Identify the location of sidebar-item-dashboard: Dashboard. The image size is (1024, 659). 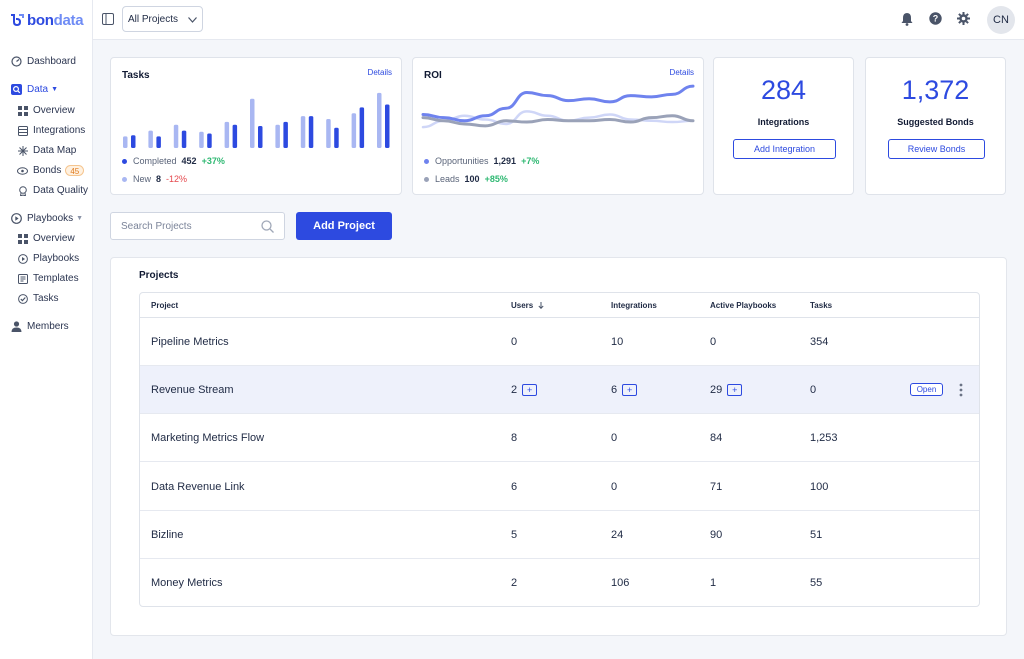
(57, 61).